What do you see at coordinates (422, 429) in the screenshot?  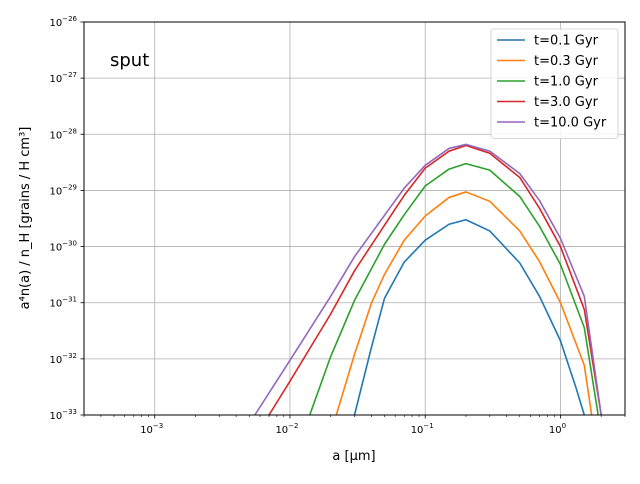 I see `x-tick-label: 10⁻¹` at bounding box center [422, 429].